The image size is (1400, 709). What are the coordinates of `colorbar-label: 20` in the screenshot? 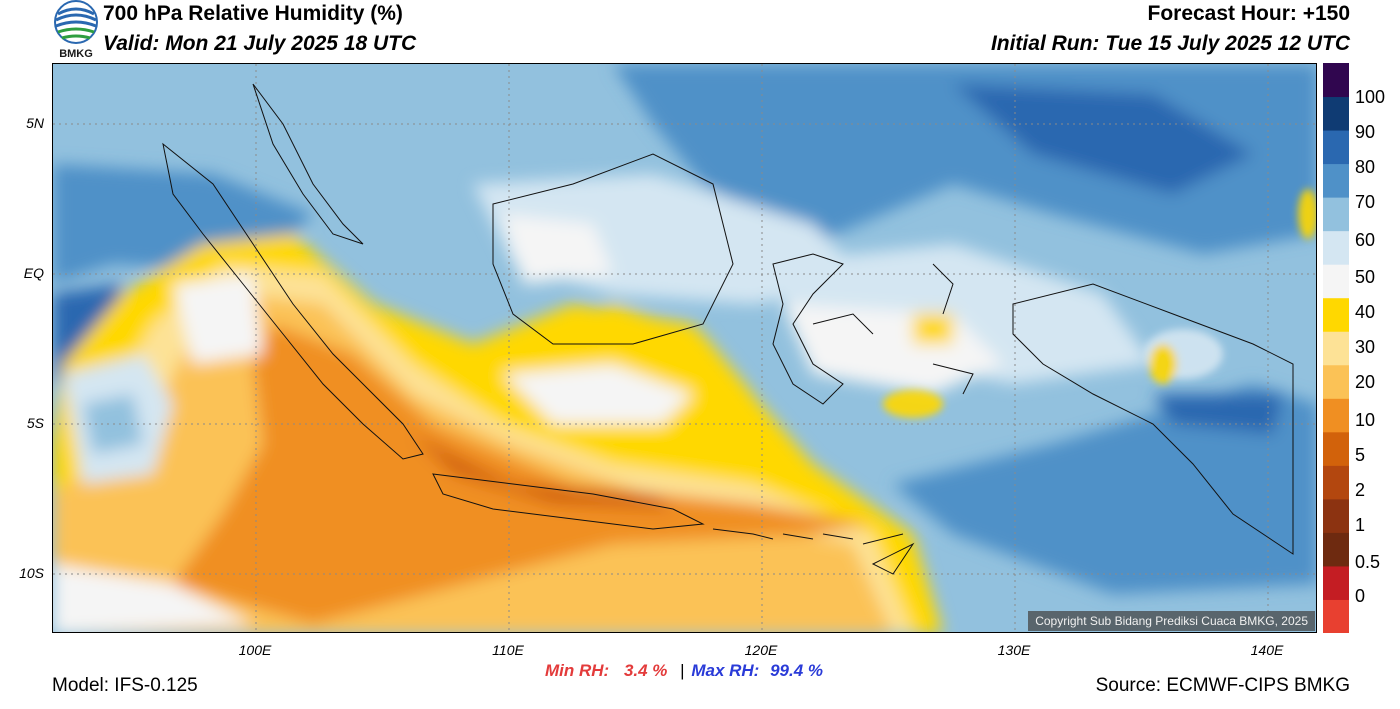 It's located at (1365, 382).